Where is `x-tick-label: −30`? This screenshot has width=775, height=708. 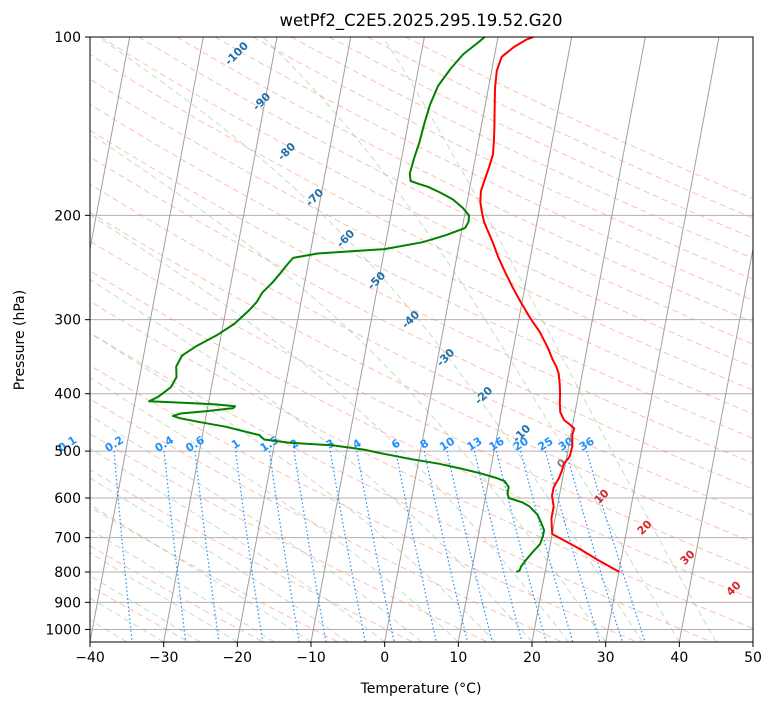 x-tick-label: −30 is located at coordinates (164, 658).